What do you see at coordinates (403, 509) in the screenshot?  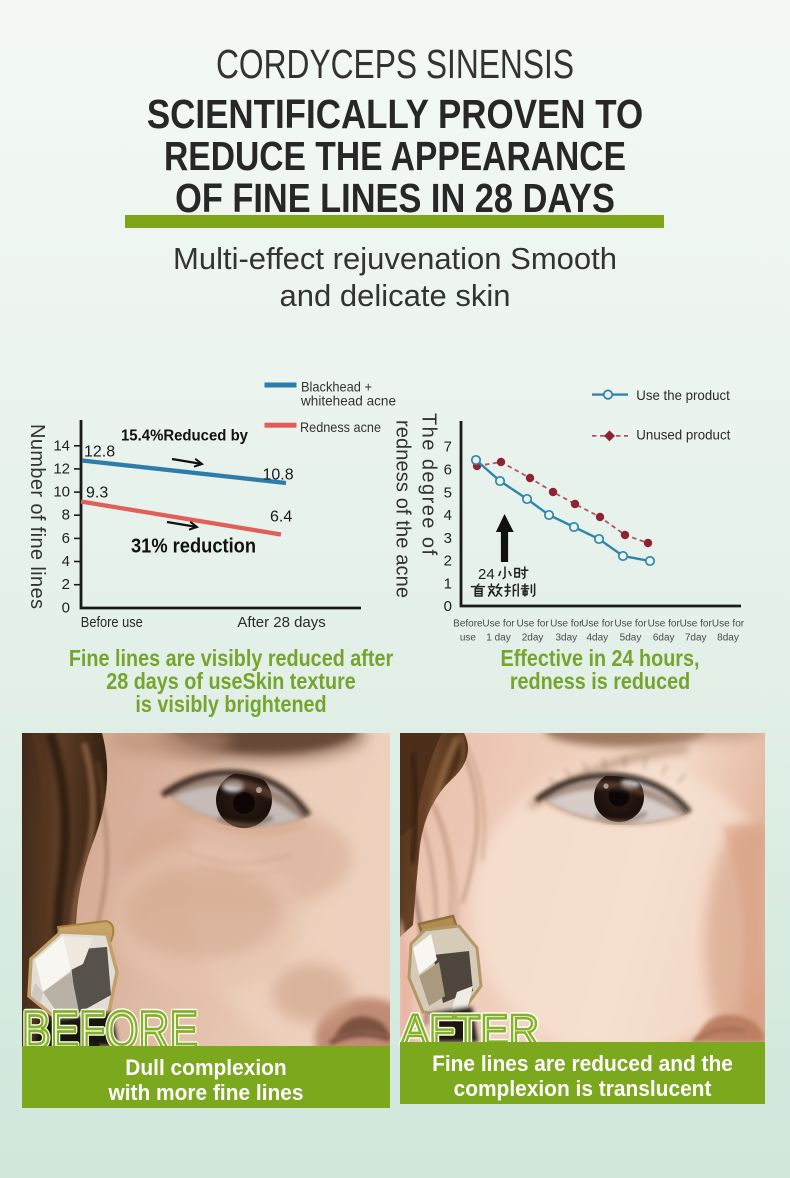 I see `svg-text: redness of the acne` at bounding box center [403, 509].